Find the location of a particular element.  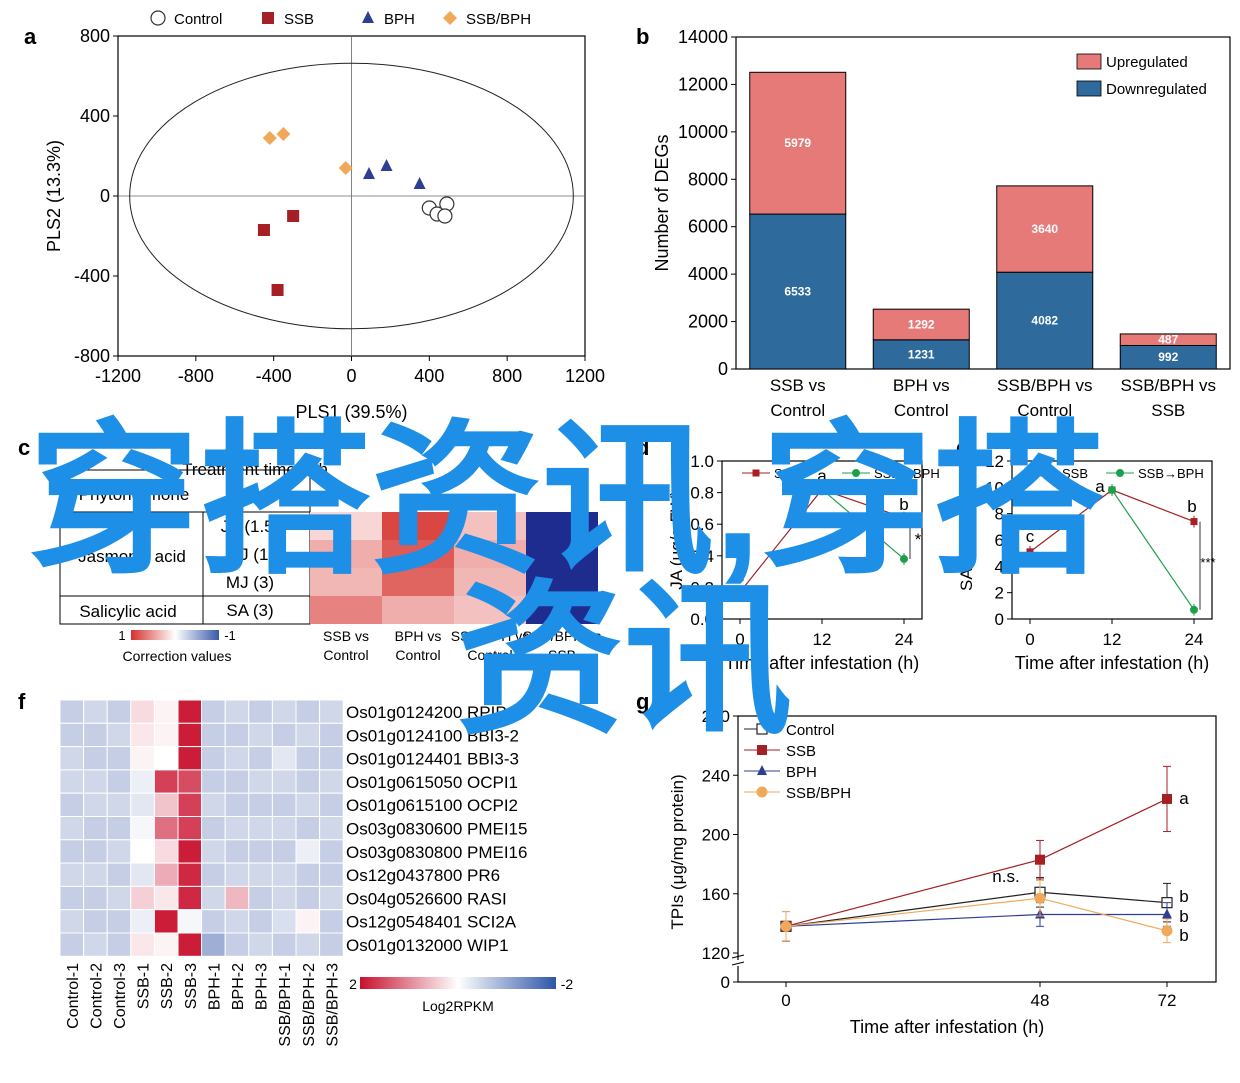

gene-label: Os12g0437800 PR6 is located at coordinates (423, 875).